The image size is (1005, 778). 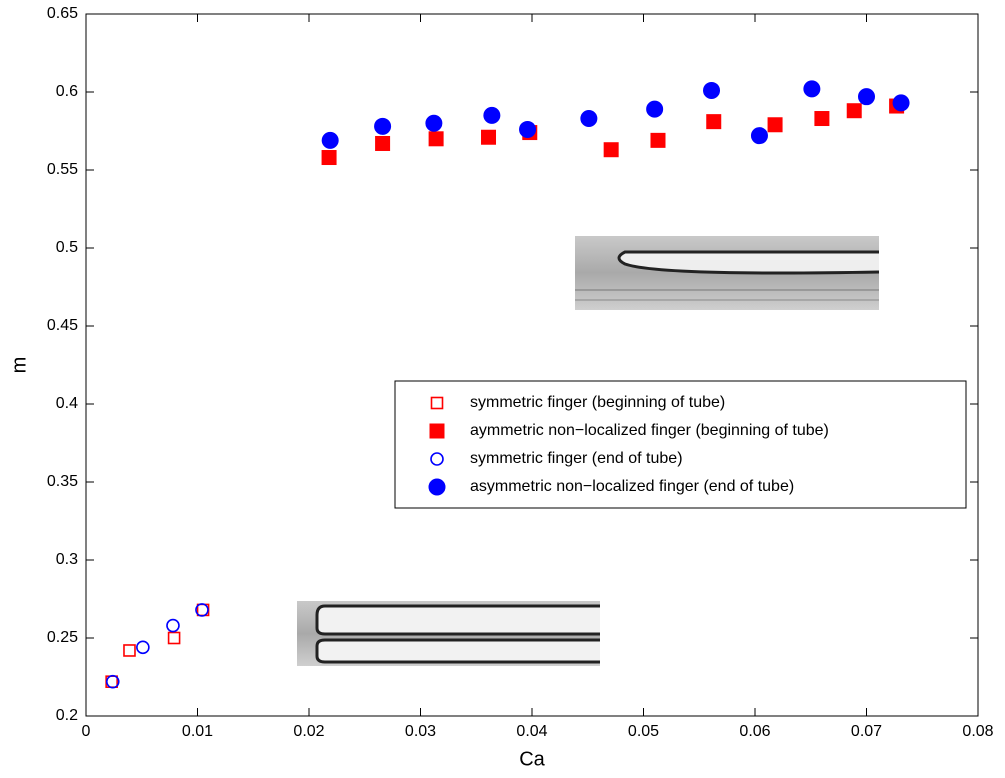 What do you see at coordinates (680, 444) in the screenshot?
I see `legend` at bounding box center [680, 444].